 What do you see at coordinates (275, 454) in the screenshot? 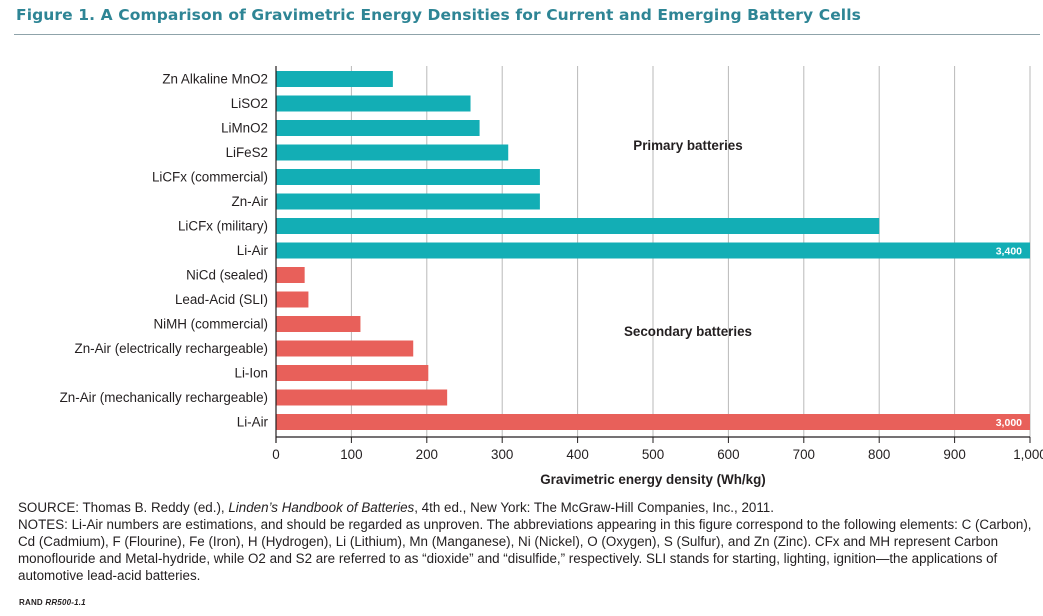
I see `x-tick-label-0: 0` at bounding box center [275, 454].